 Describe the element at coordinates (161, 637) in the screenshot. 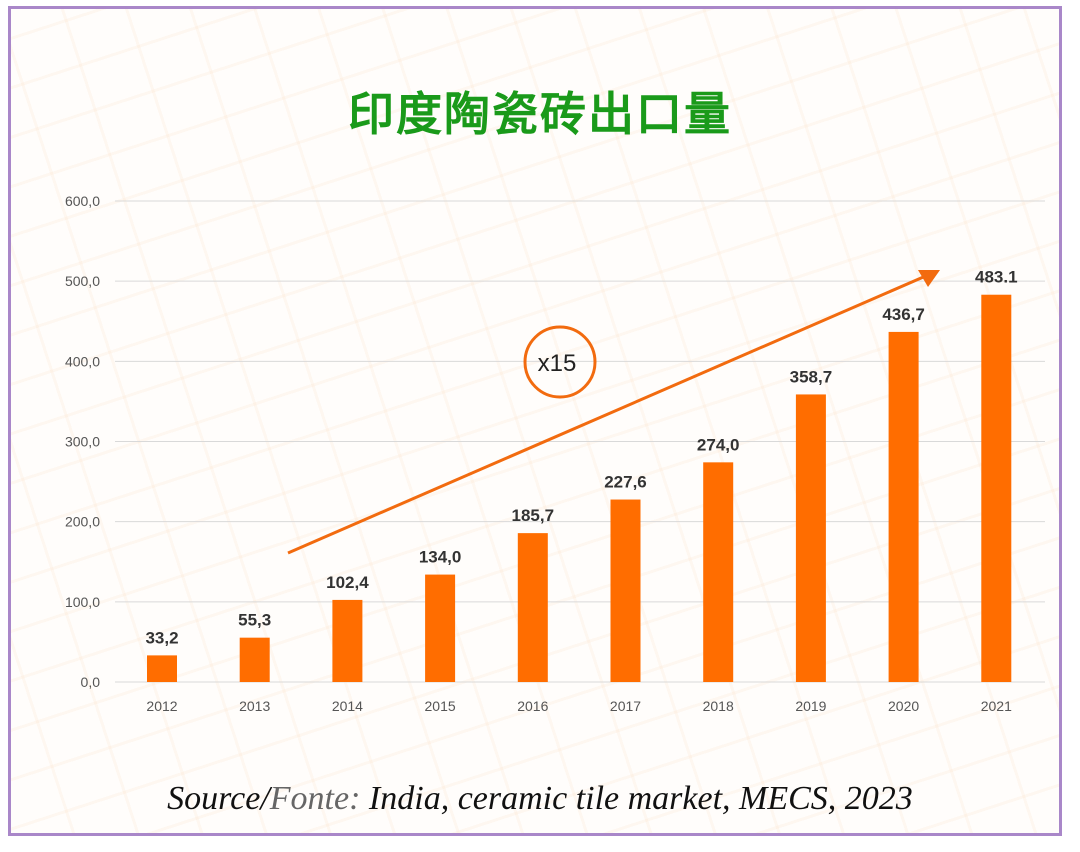

I see `data-label: 33,2` at that location.